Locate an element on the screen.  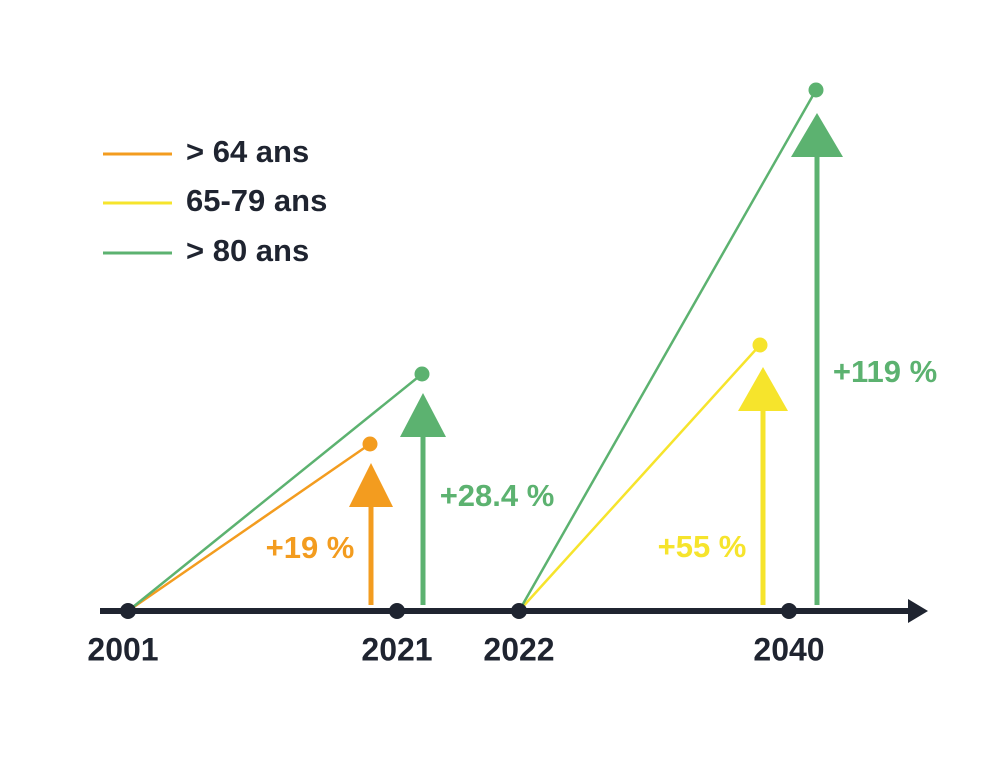
legend-label: > 64 ans is located at coordinates (247, 151).